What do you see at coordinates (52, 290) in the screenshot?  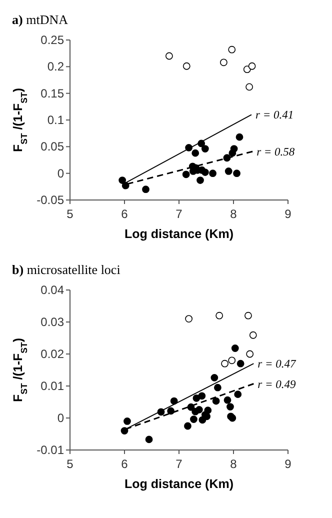 I see `y-tick-label: 0.04` at bounding box center [52, 290].